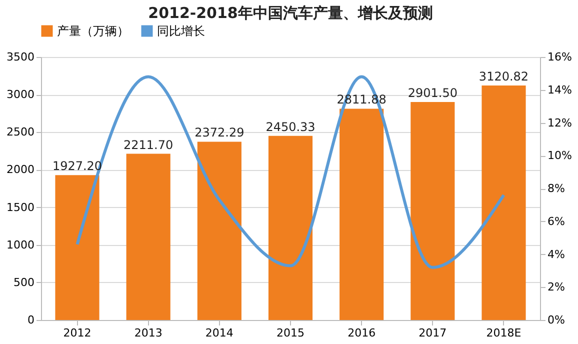 This screenshot has width=578, height=344. I want to click on y2-tick-label: 8%, so click(556, 188).